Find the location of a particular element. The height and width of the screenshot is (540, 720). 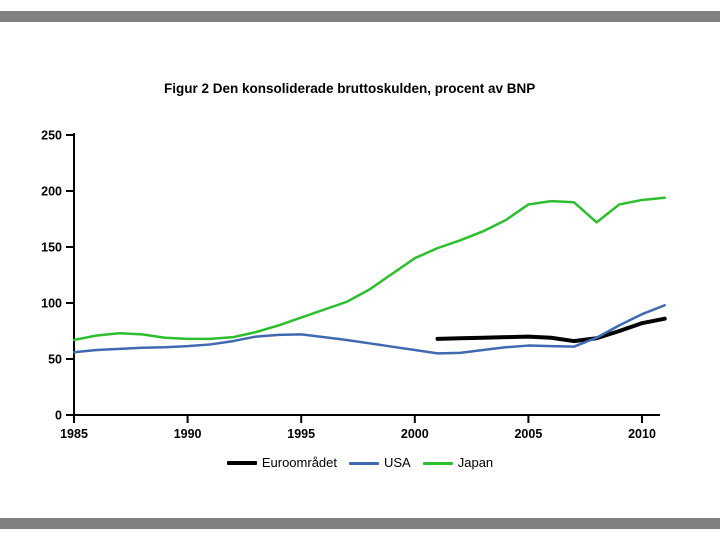

legend-label-usa: USA is located at coordinates (397, 462).